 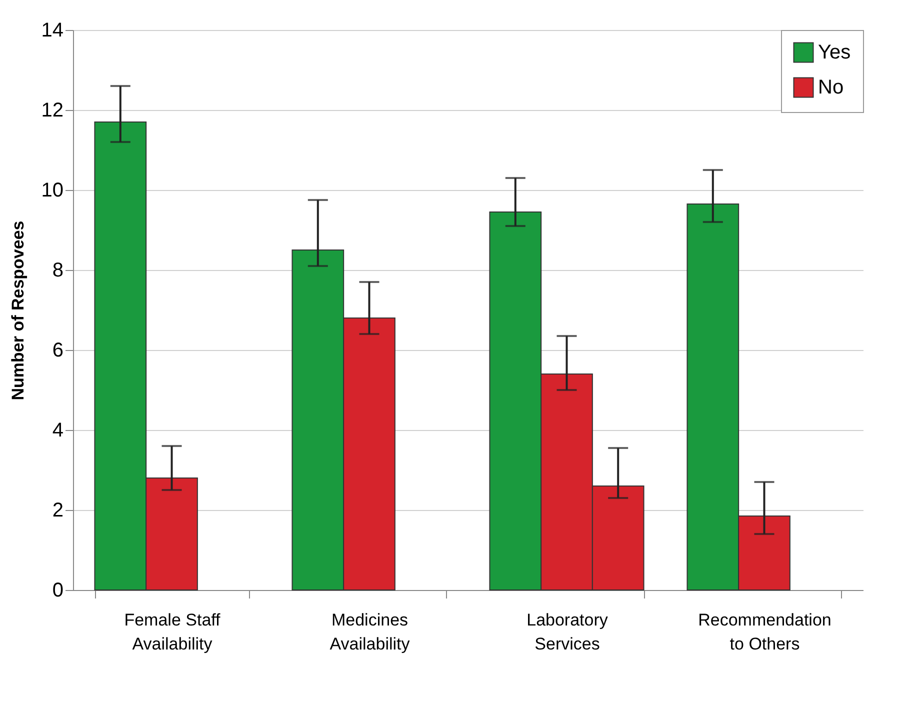 What do you see at coordinates (18, 310) in the screenshot?
I see `y-axis-title: Number of Respovees` at bounding box center [18, 310].